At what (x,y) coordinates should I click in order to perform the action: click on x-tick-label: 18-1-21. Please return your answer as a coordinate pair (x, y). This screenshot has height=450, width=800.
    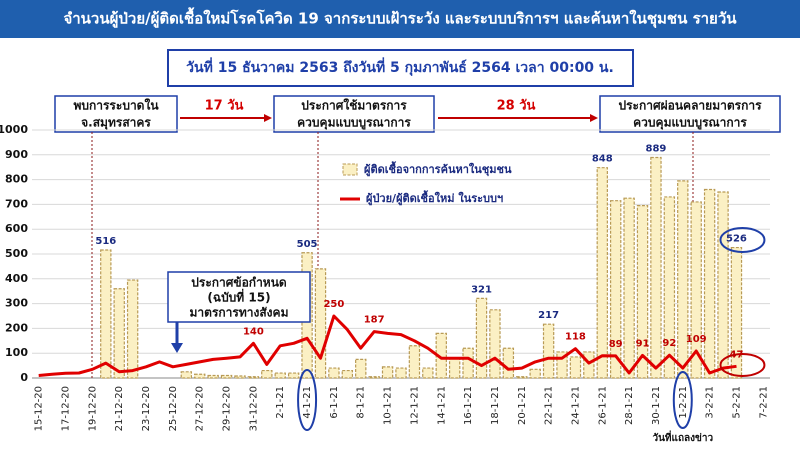
    Looking at the image, I should click on (495, 405).